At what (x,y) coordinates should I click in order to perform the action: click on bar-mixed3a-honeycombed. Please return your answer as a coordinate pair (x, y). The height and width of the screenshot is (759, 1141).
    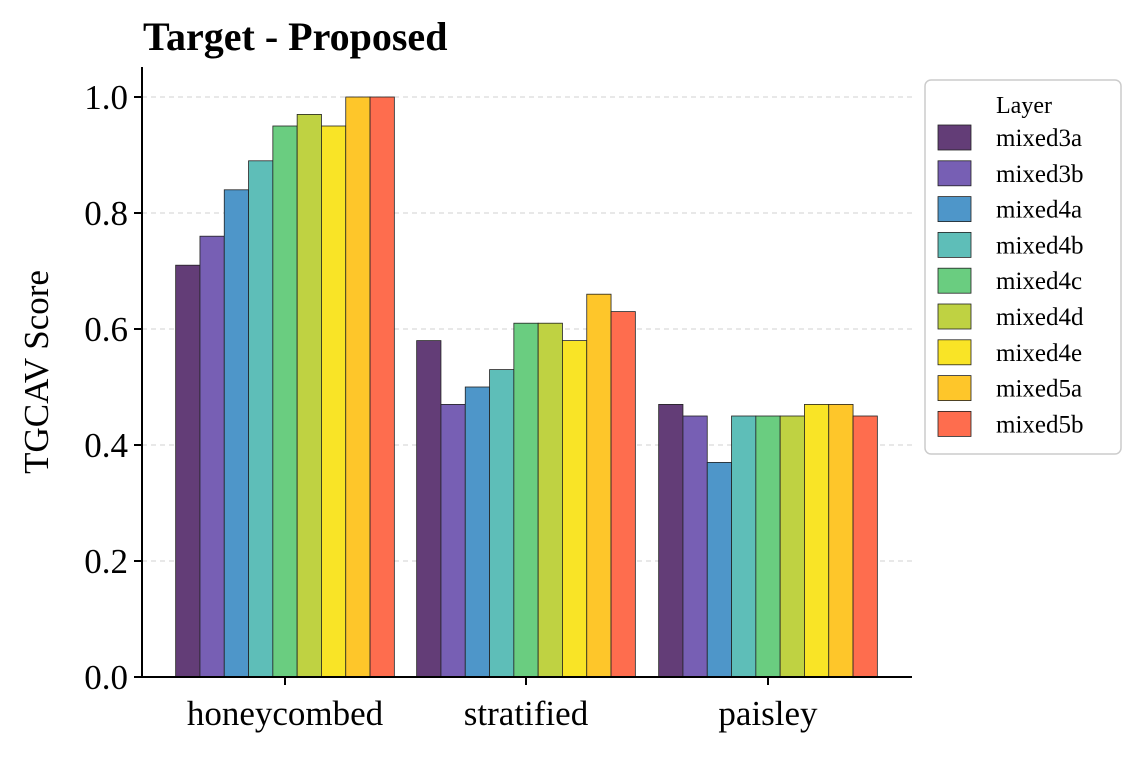
    Looking at the image, I should click on (188, 471).